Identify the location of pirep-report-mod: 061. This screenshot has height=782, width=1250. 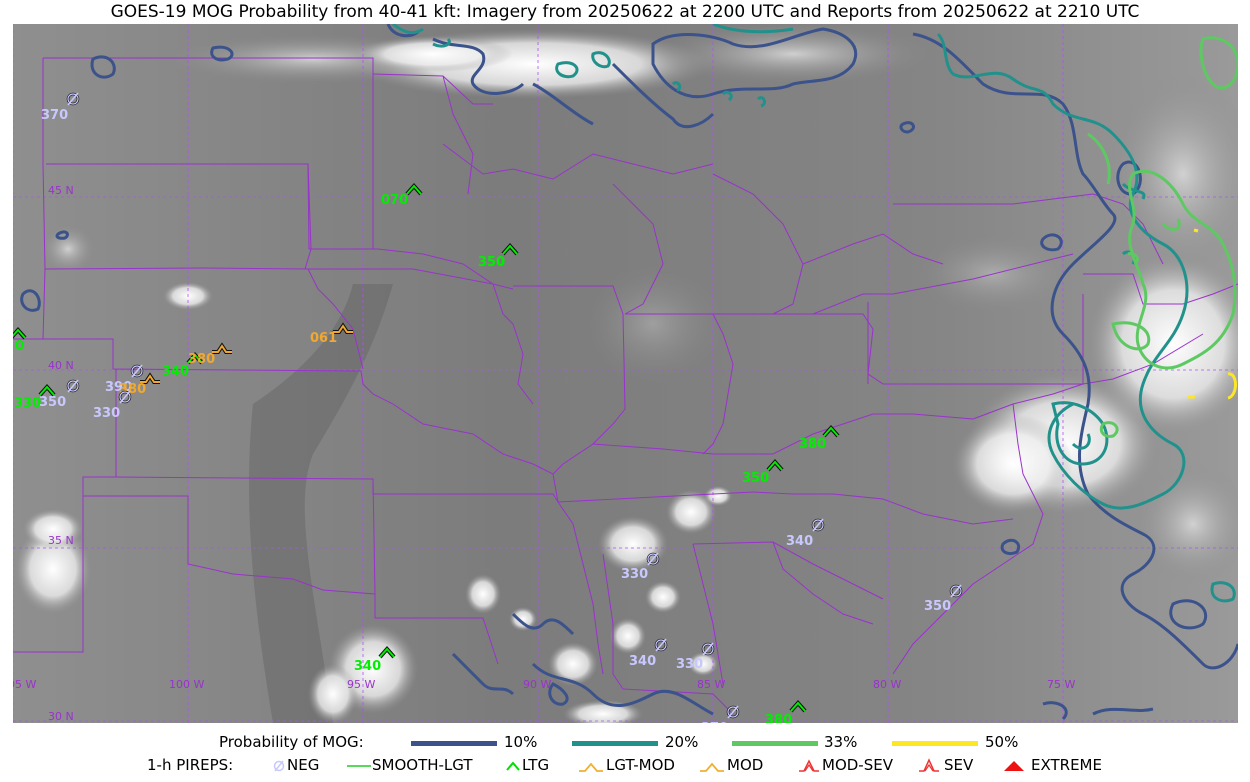
(331, 334).